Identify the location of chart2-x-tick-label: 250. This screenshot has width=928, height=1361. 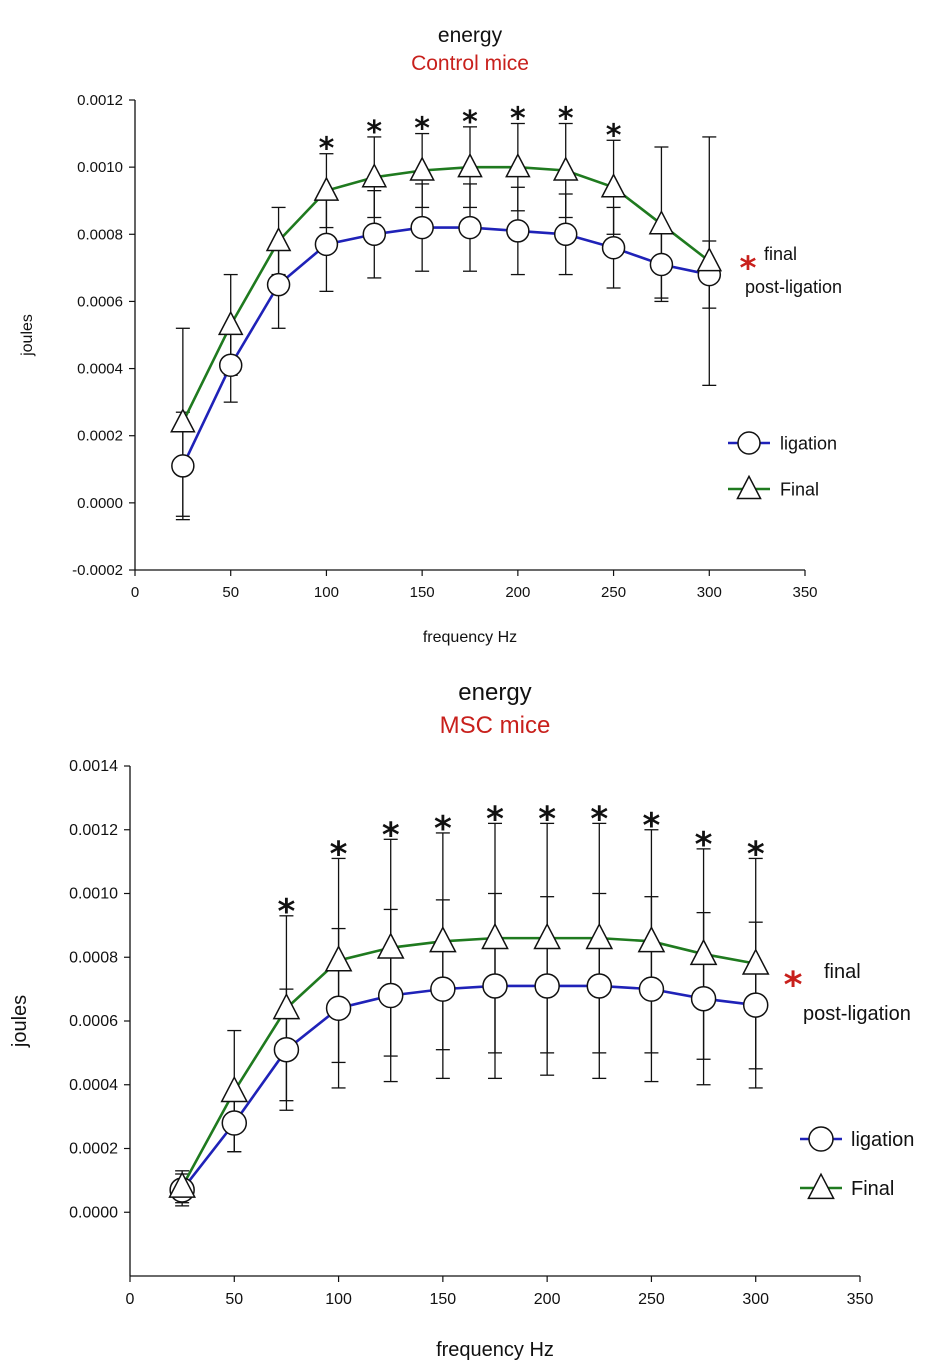
(651, 1299).